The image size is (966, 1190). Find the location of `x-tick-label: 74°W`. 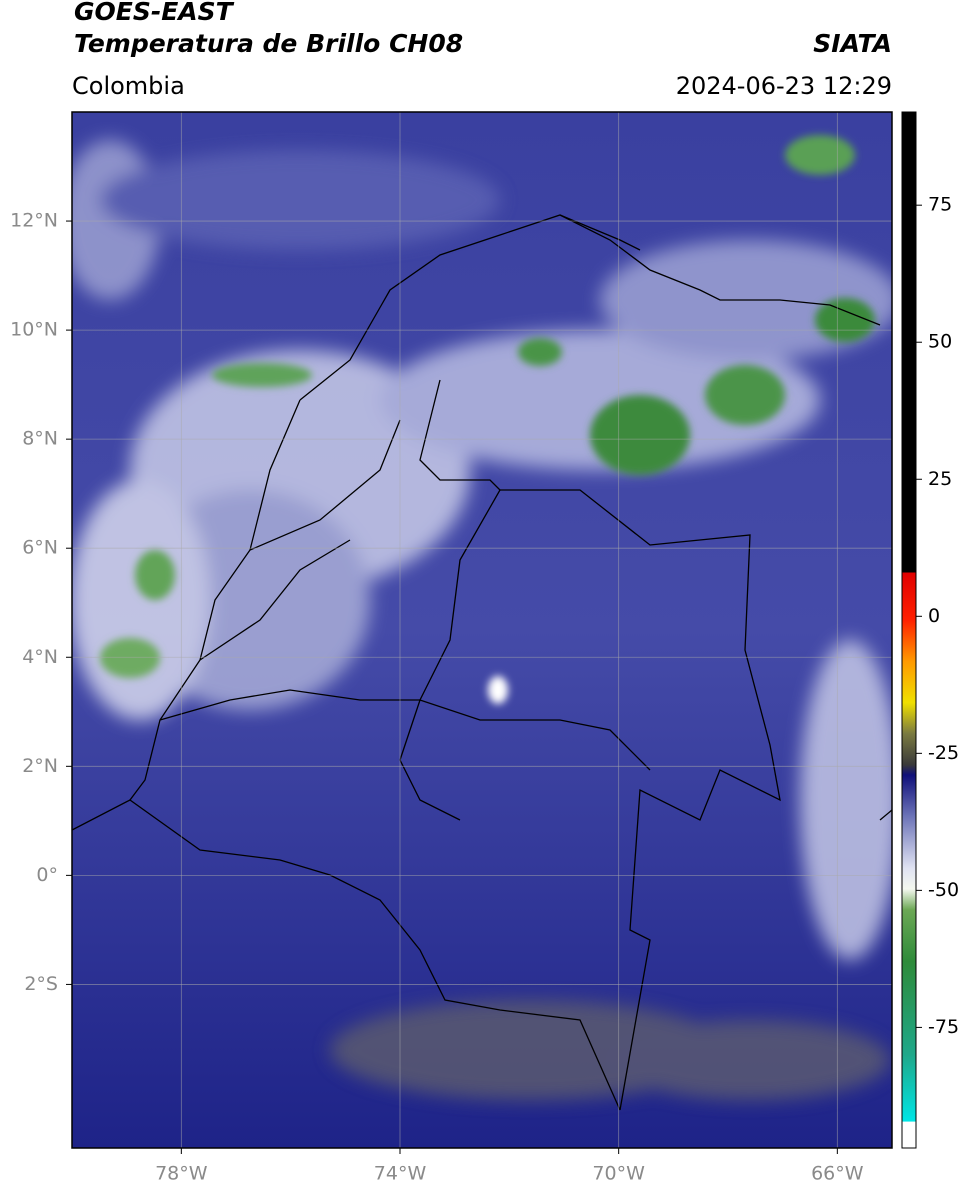

x-tick-label: 74°W is located at coordinates (400, 1174).